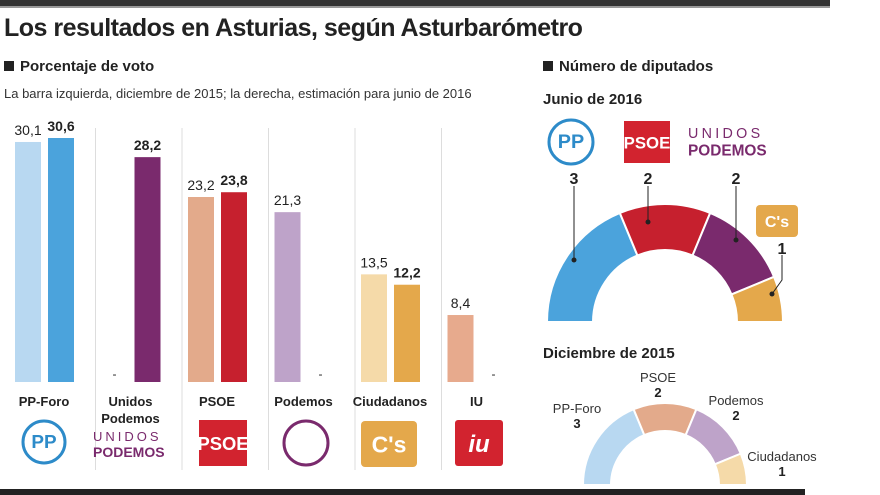 Image resolution: width=880 pixels, height=495 pixels. What do you see at coordinates (130, 401) in the screenshot?
I see `category-label: Unidos` at bounding box center [130, 401].